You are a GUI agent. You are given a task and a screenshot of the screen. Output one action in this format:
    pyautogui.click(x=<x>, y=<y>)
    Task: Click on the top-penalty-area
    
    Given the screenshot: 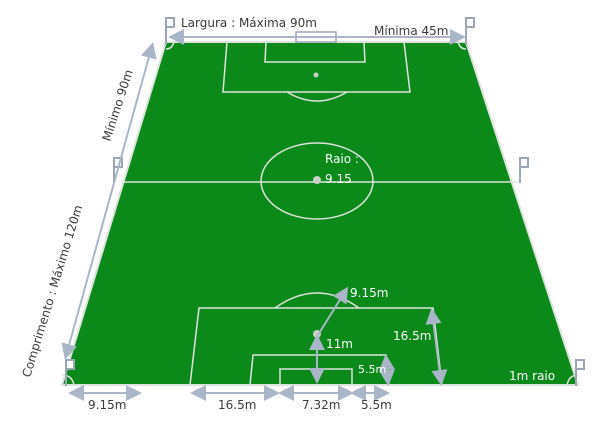 What is the action you would take?
    pyautogui.click(x=316, y=67)
    